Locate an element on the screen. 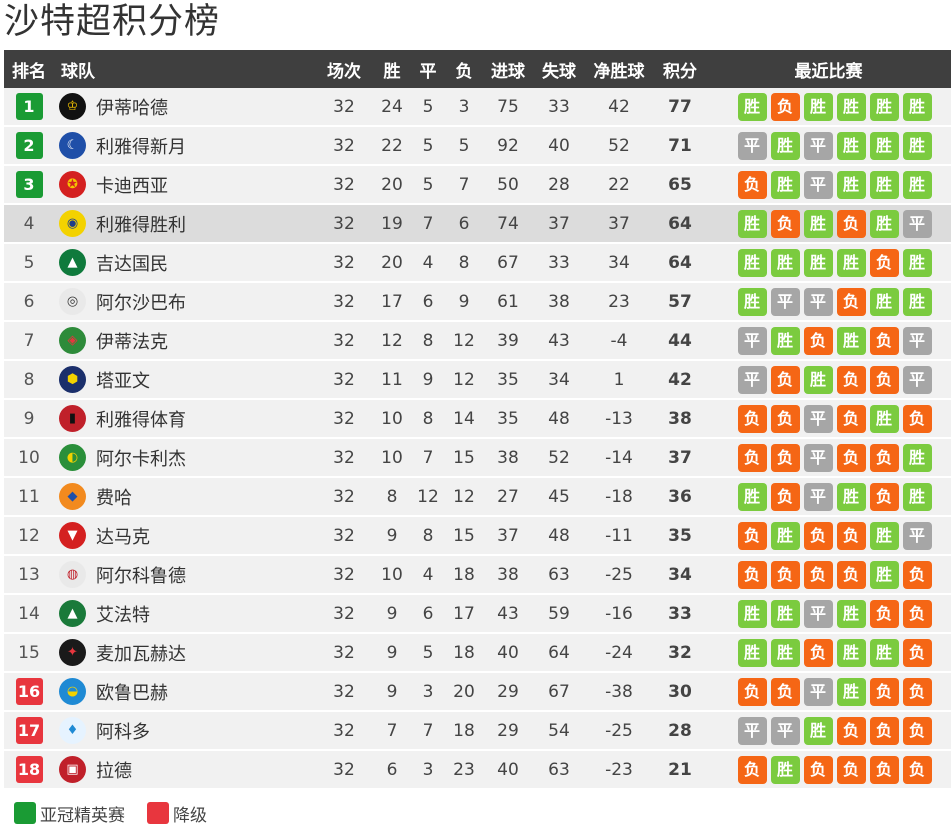 The height and width of the screenshot is (833, 951). team-name: 拉德 is located at coordinates (114, 771).